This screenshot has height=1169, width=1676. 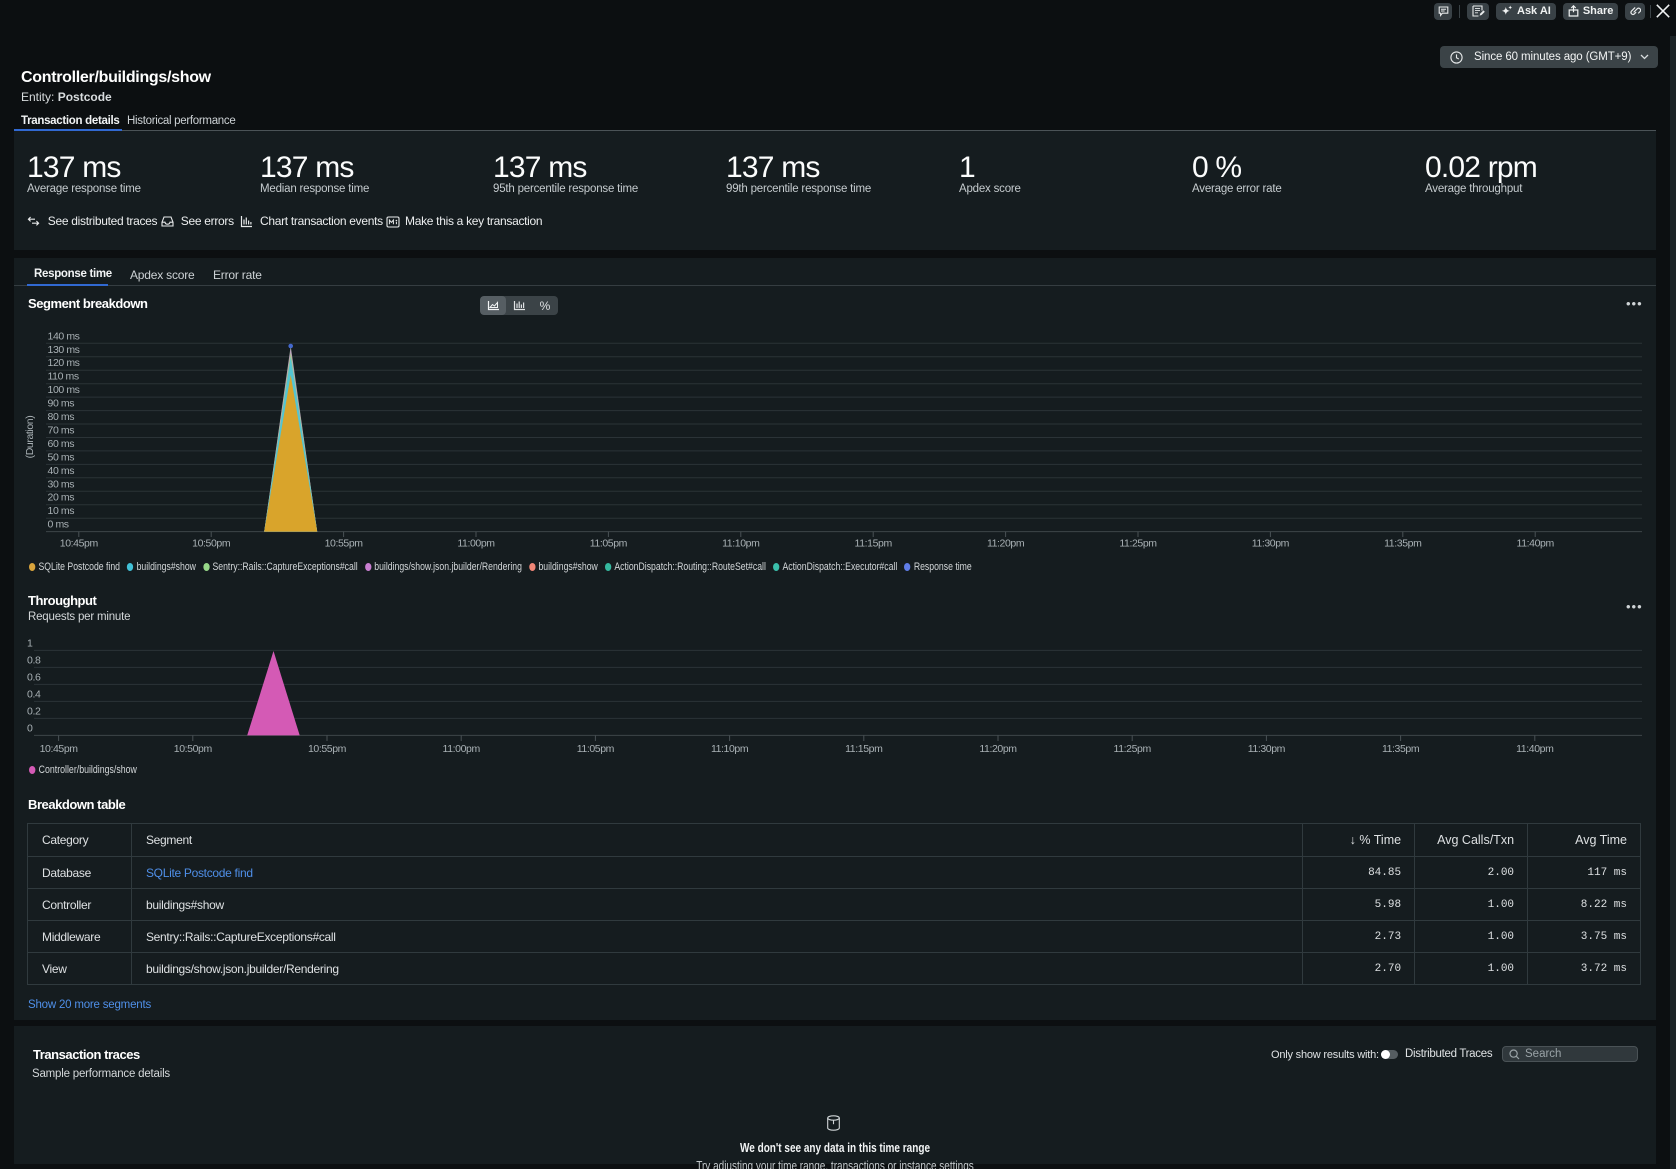 What do you see at coordinates (64, 390) in the screenshot?
I see `svg-text: 100 ms` at bounding box center [64, 390].